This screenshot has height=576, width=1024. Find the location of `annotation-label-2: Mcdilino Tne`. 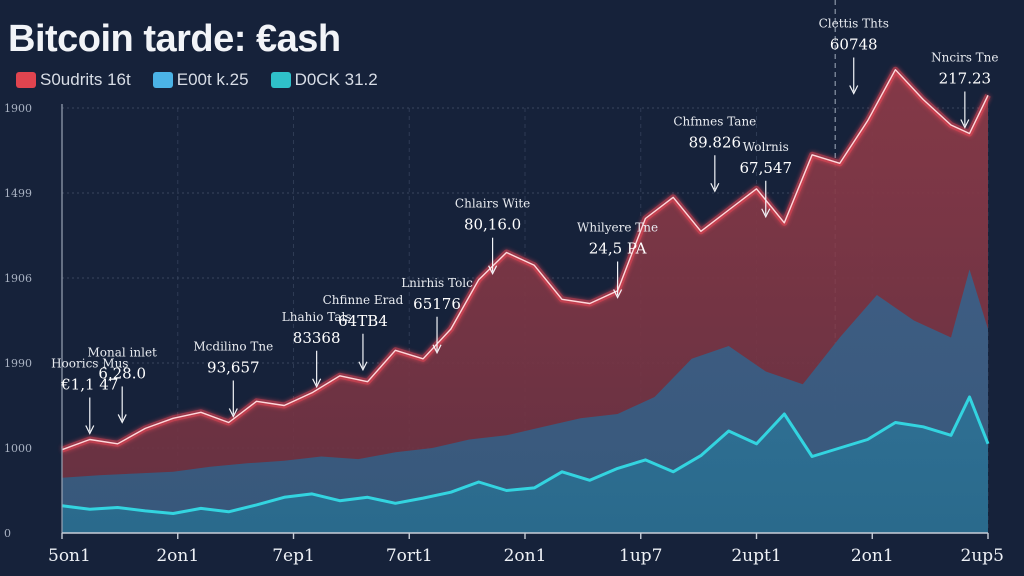

annotation-label-2: Mcdilino Tne is located at coordinates (233, 347).